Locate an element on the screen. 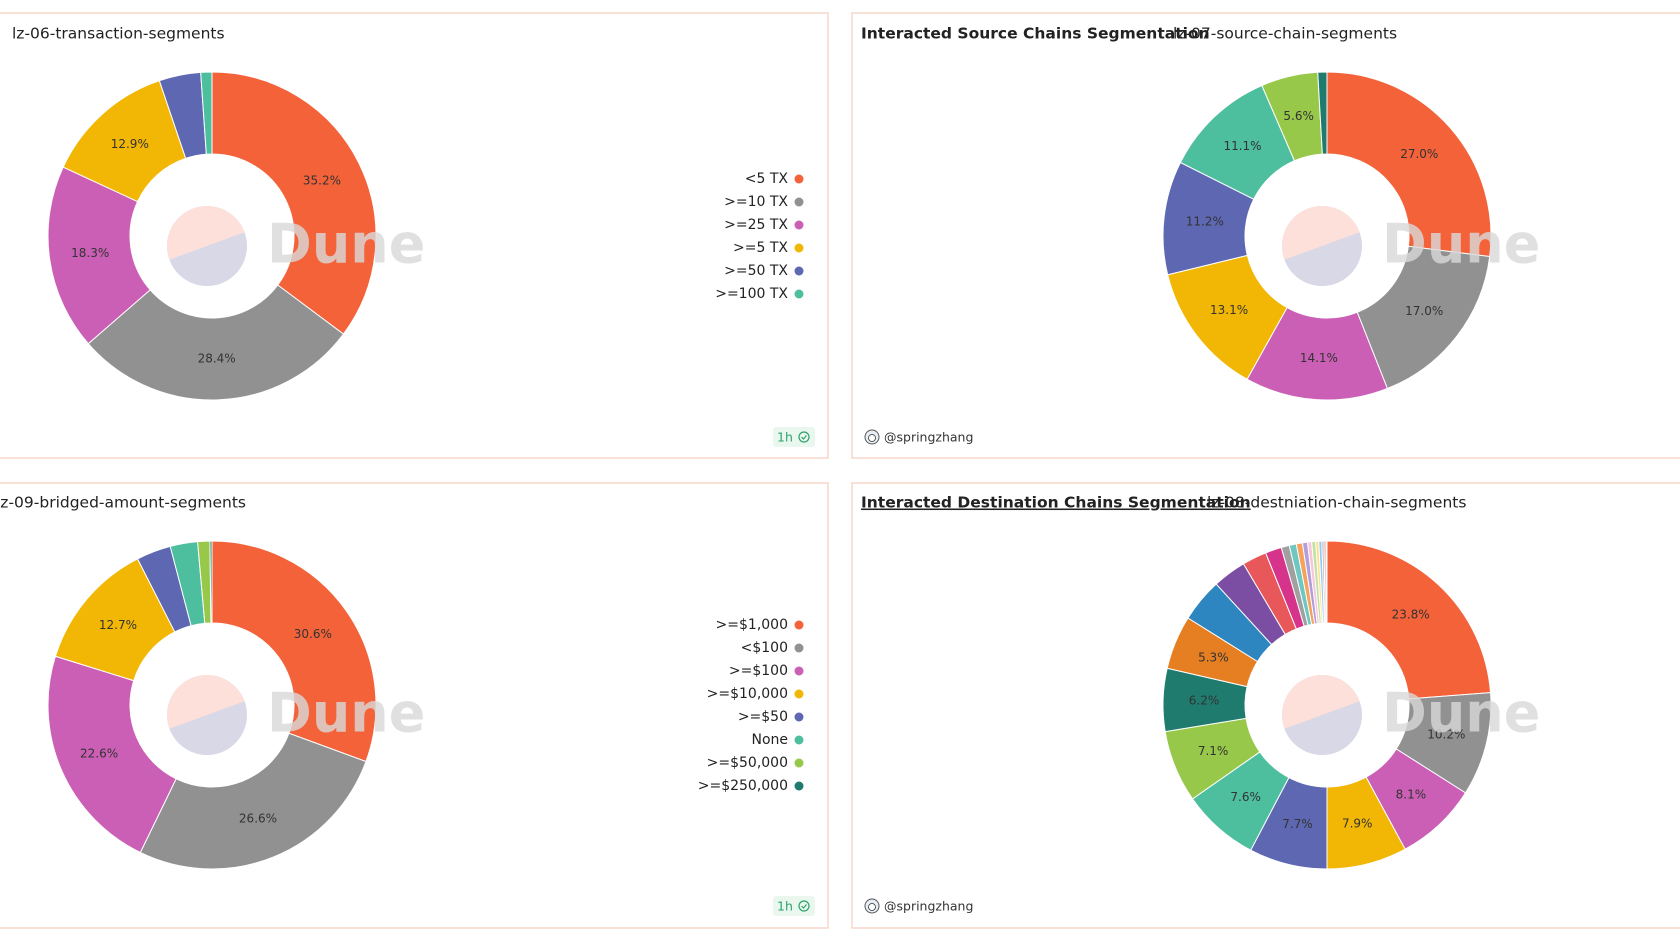 The image size is (1680, 944). data-label: 7.1% is located at coordinates (1213, 751).